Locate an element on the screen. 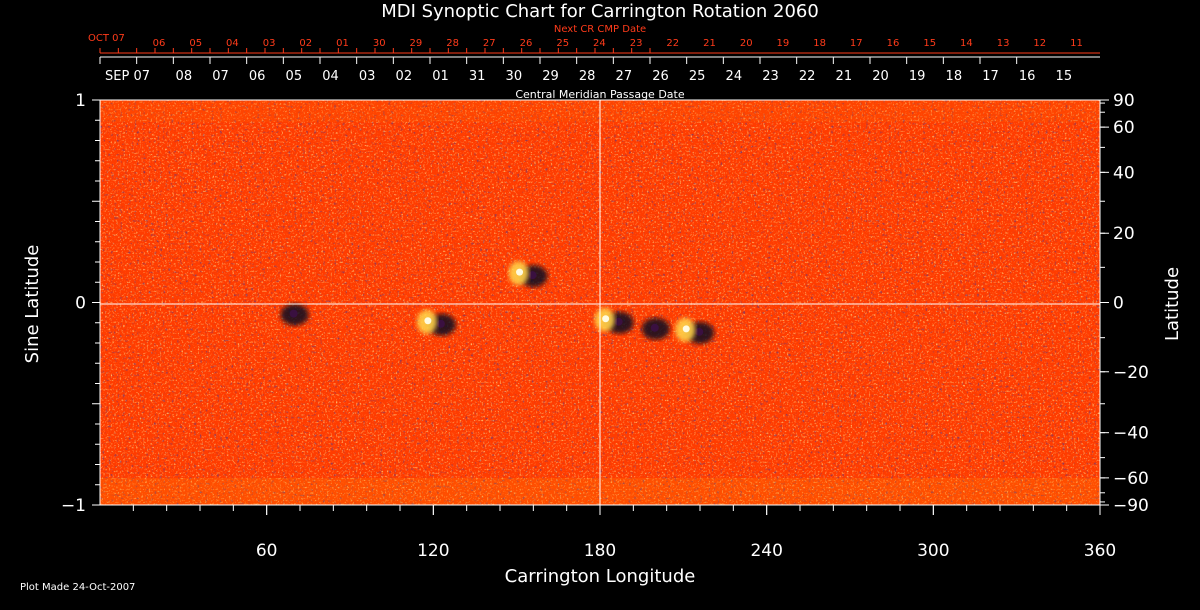 The height and width of the screenshot is (610, 1200). cmp-date-label: 17 is located at coordinates (990, 76).